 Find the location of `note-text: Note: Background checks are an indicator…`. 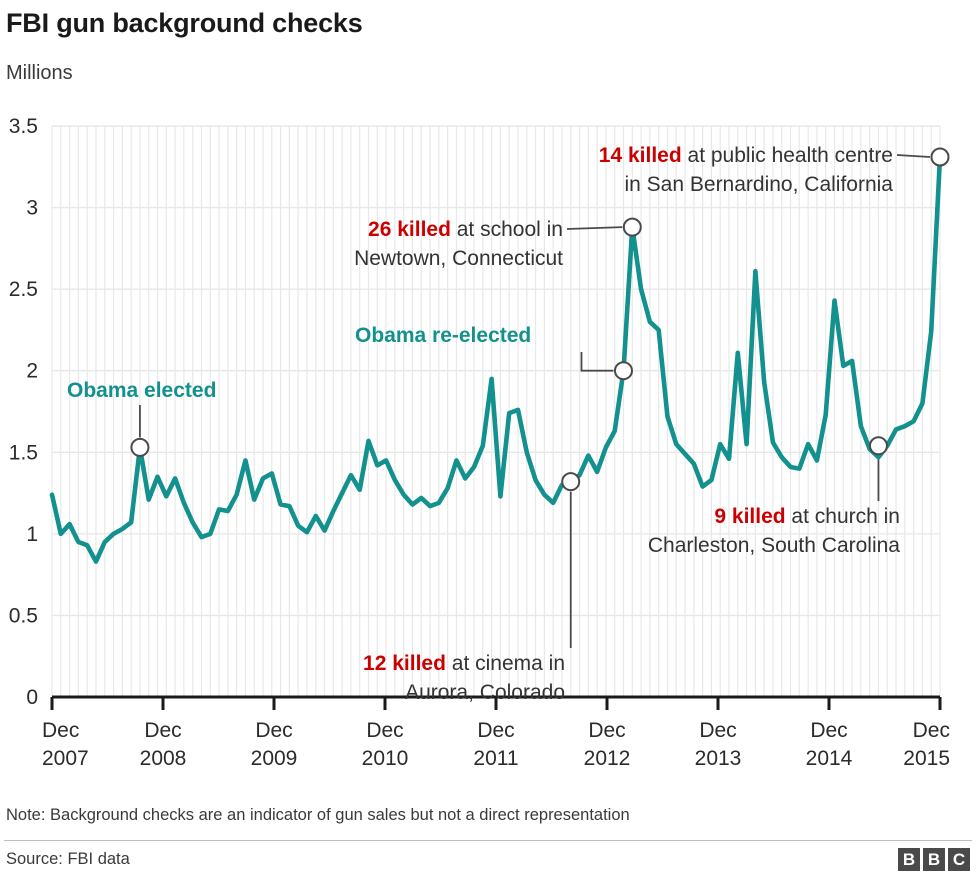

note-text: Note: Background checks are an indicator… is located at coordinates (318, 815).